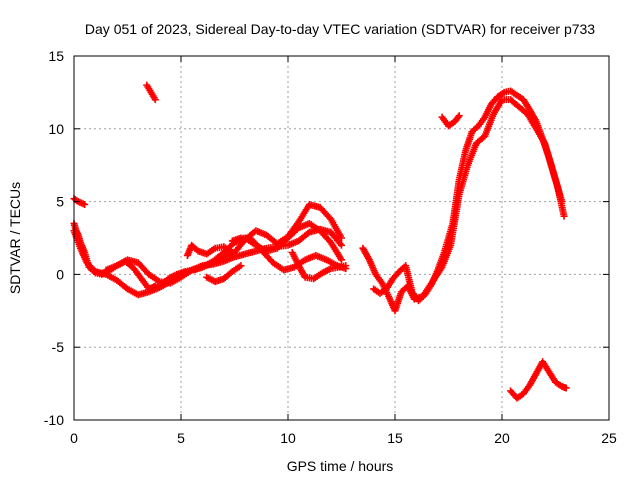 This screenshot has width=640, height=480. What do you see at coordinates (609, 438) in the screenshot?
I see `x-tick-label: 25` at bounding box center [609, 438].